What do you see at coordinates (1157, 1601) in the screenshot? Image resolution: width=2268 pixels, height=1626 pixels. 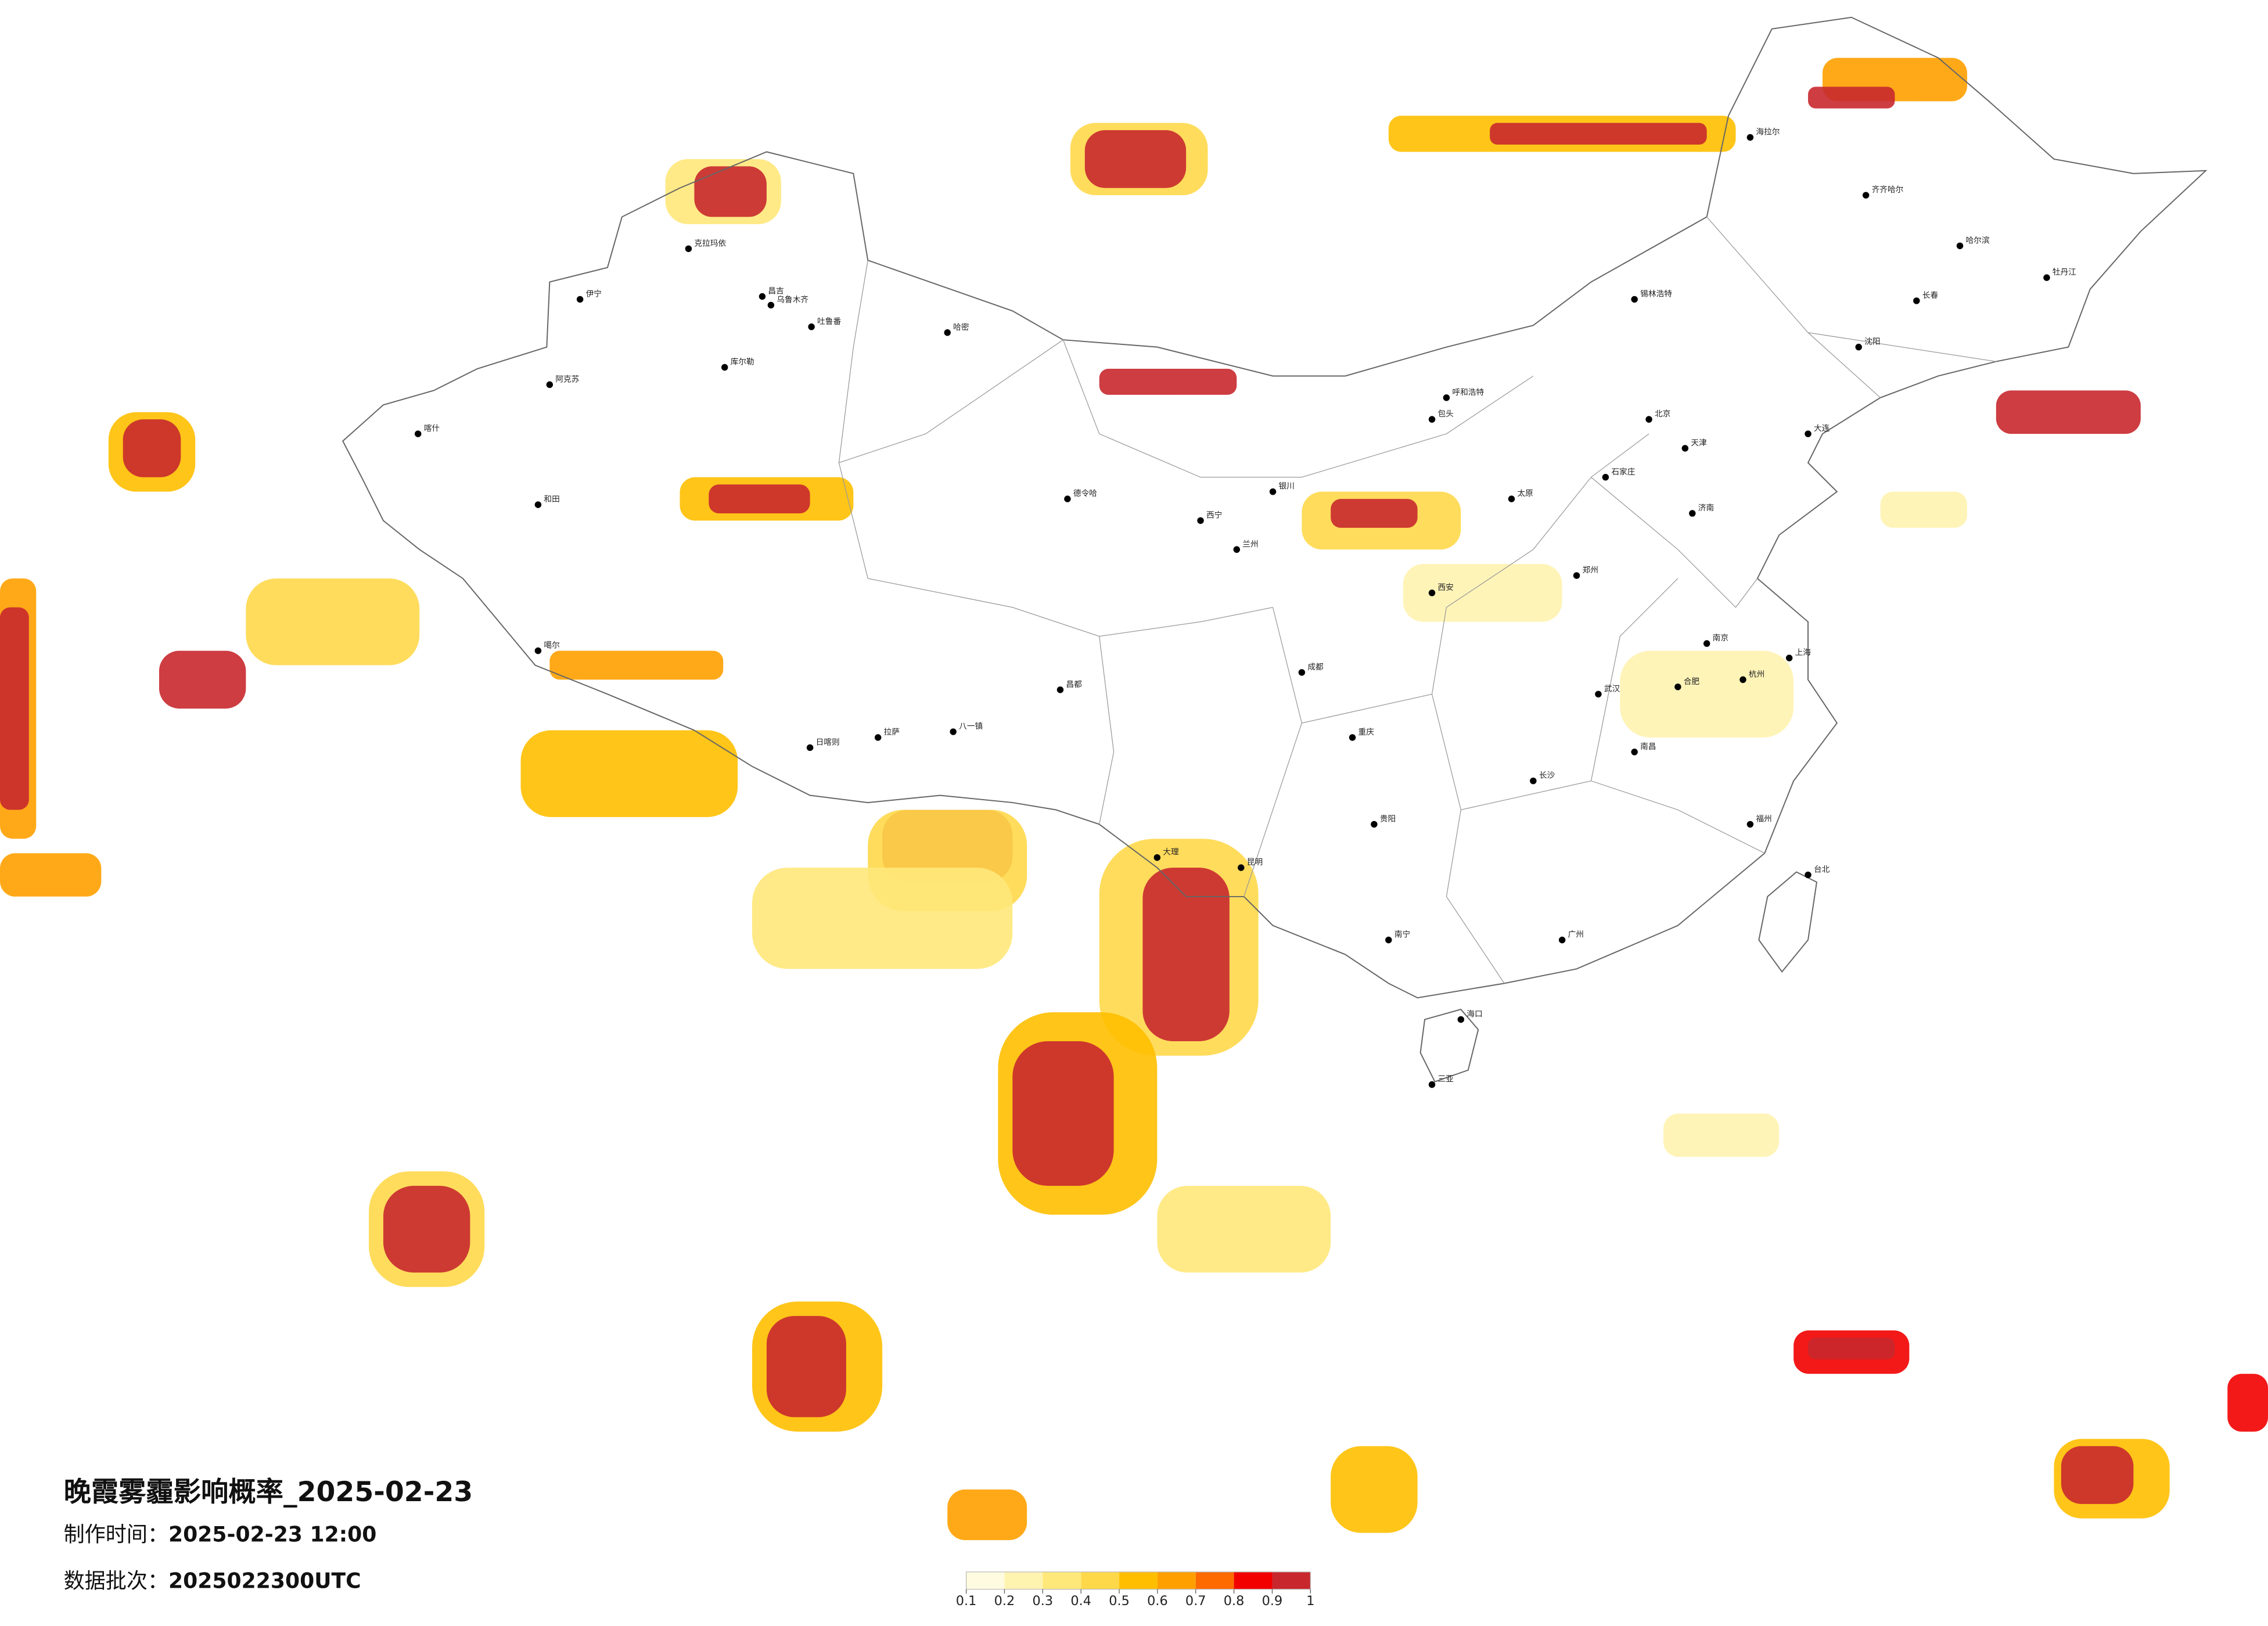 I see `colorbar-tick-label: 0.6` at bounding box center [1157, 1601].